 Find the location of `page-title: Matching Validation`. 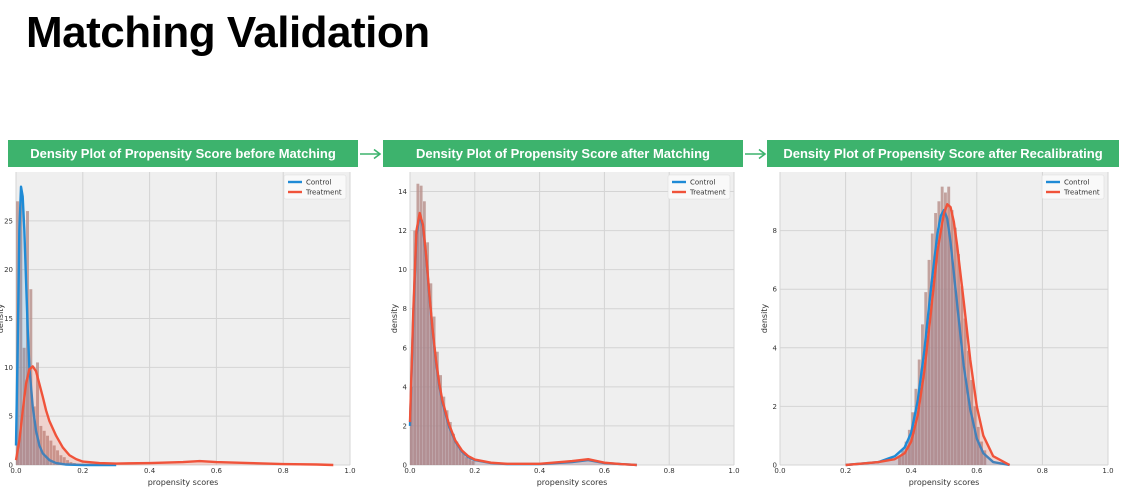

page-title: Matching Validation is located at coordinates (228, 32).